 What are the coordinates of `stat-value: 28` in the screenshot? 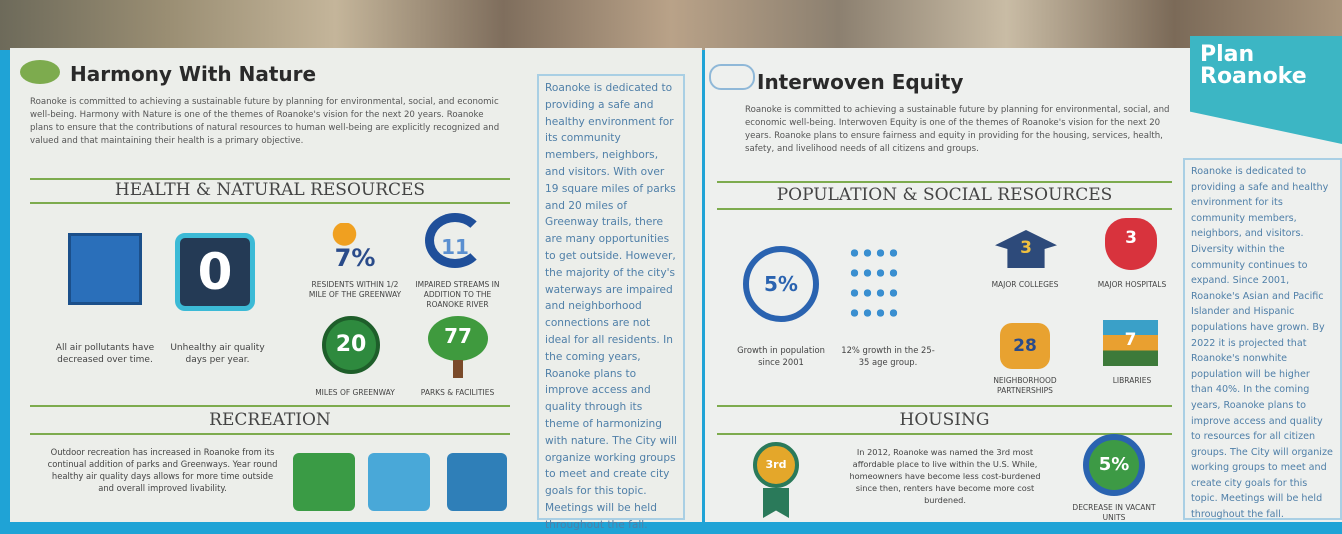 It's located at (1025, 346).